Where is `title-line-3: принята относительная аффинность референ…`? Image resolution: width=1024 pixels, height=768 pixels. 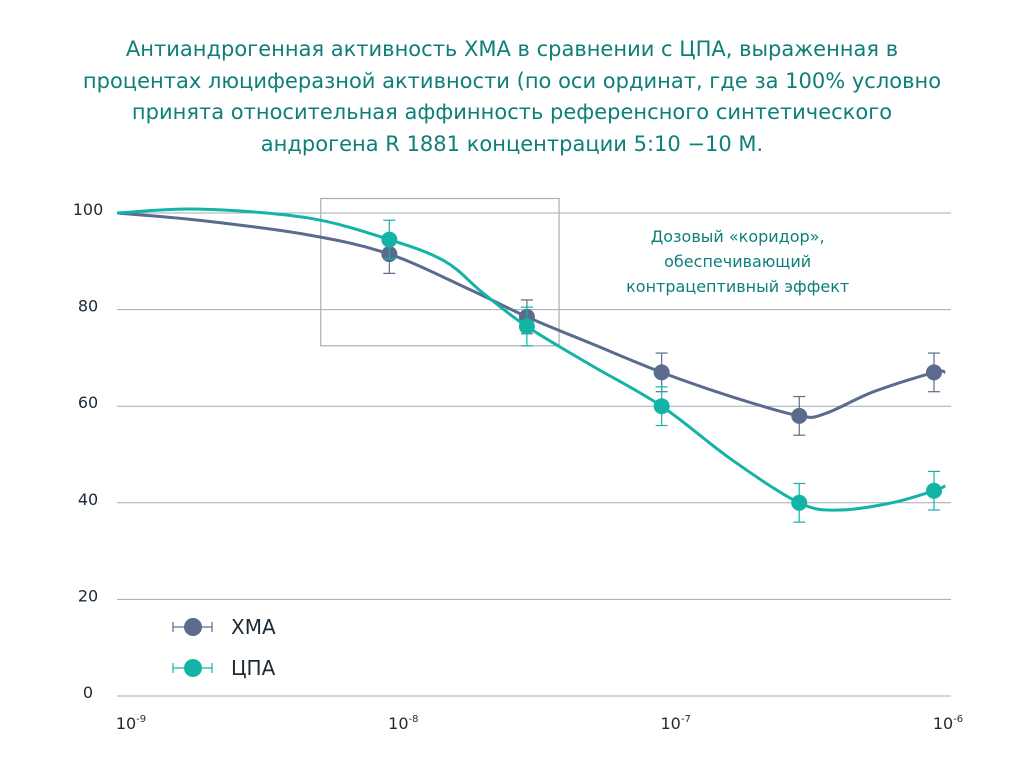 title-line-3: принята относительная аффинность референ… is located at coordinates (512, 112).